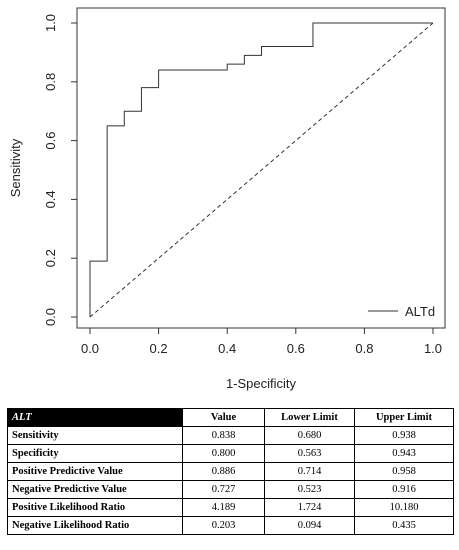 The width and height of the screenshot is (459, 550). What do you see at coordinates (223, 489) in the screenshot?
I see `cell-value: 0.727` at bounding box center [223, 489].